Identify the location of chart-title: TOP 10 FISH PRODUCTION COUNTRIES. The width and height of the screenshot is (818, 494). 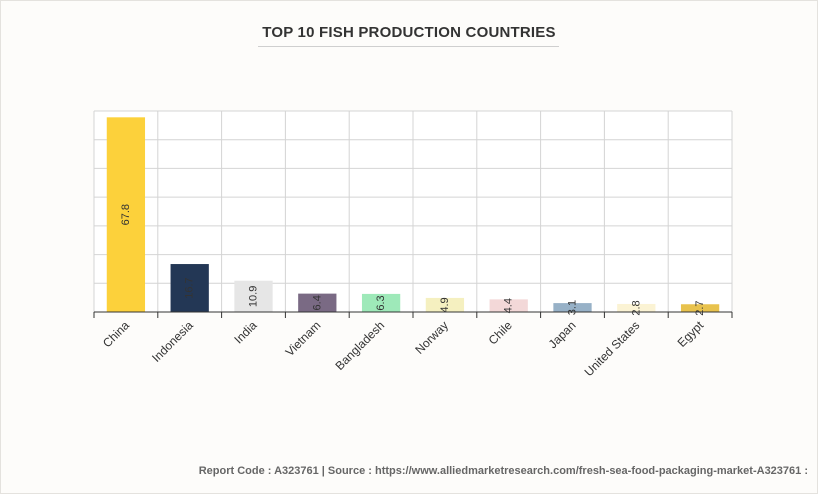
(409, 32).